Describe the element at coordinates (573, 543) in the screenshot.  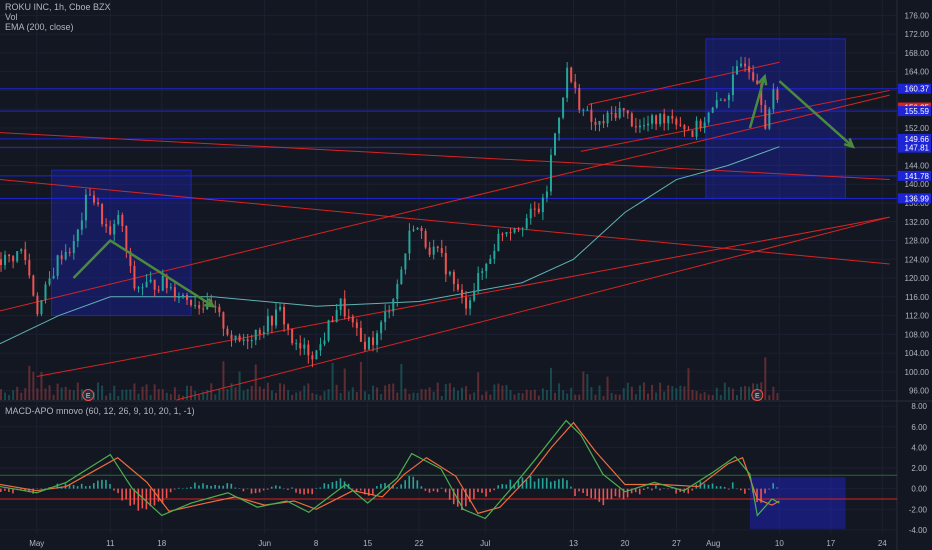
I see `x-tick-label: 13` at that location.